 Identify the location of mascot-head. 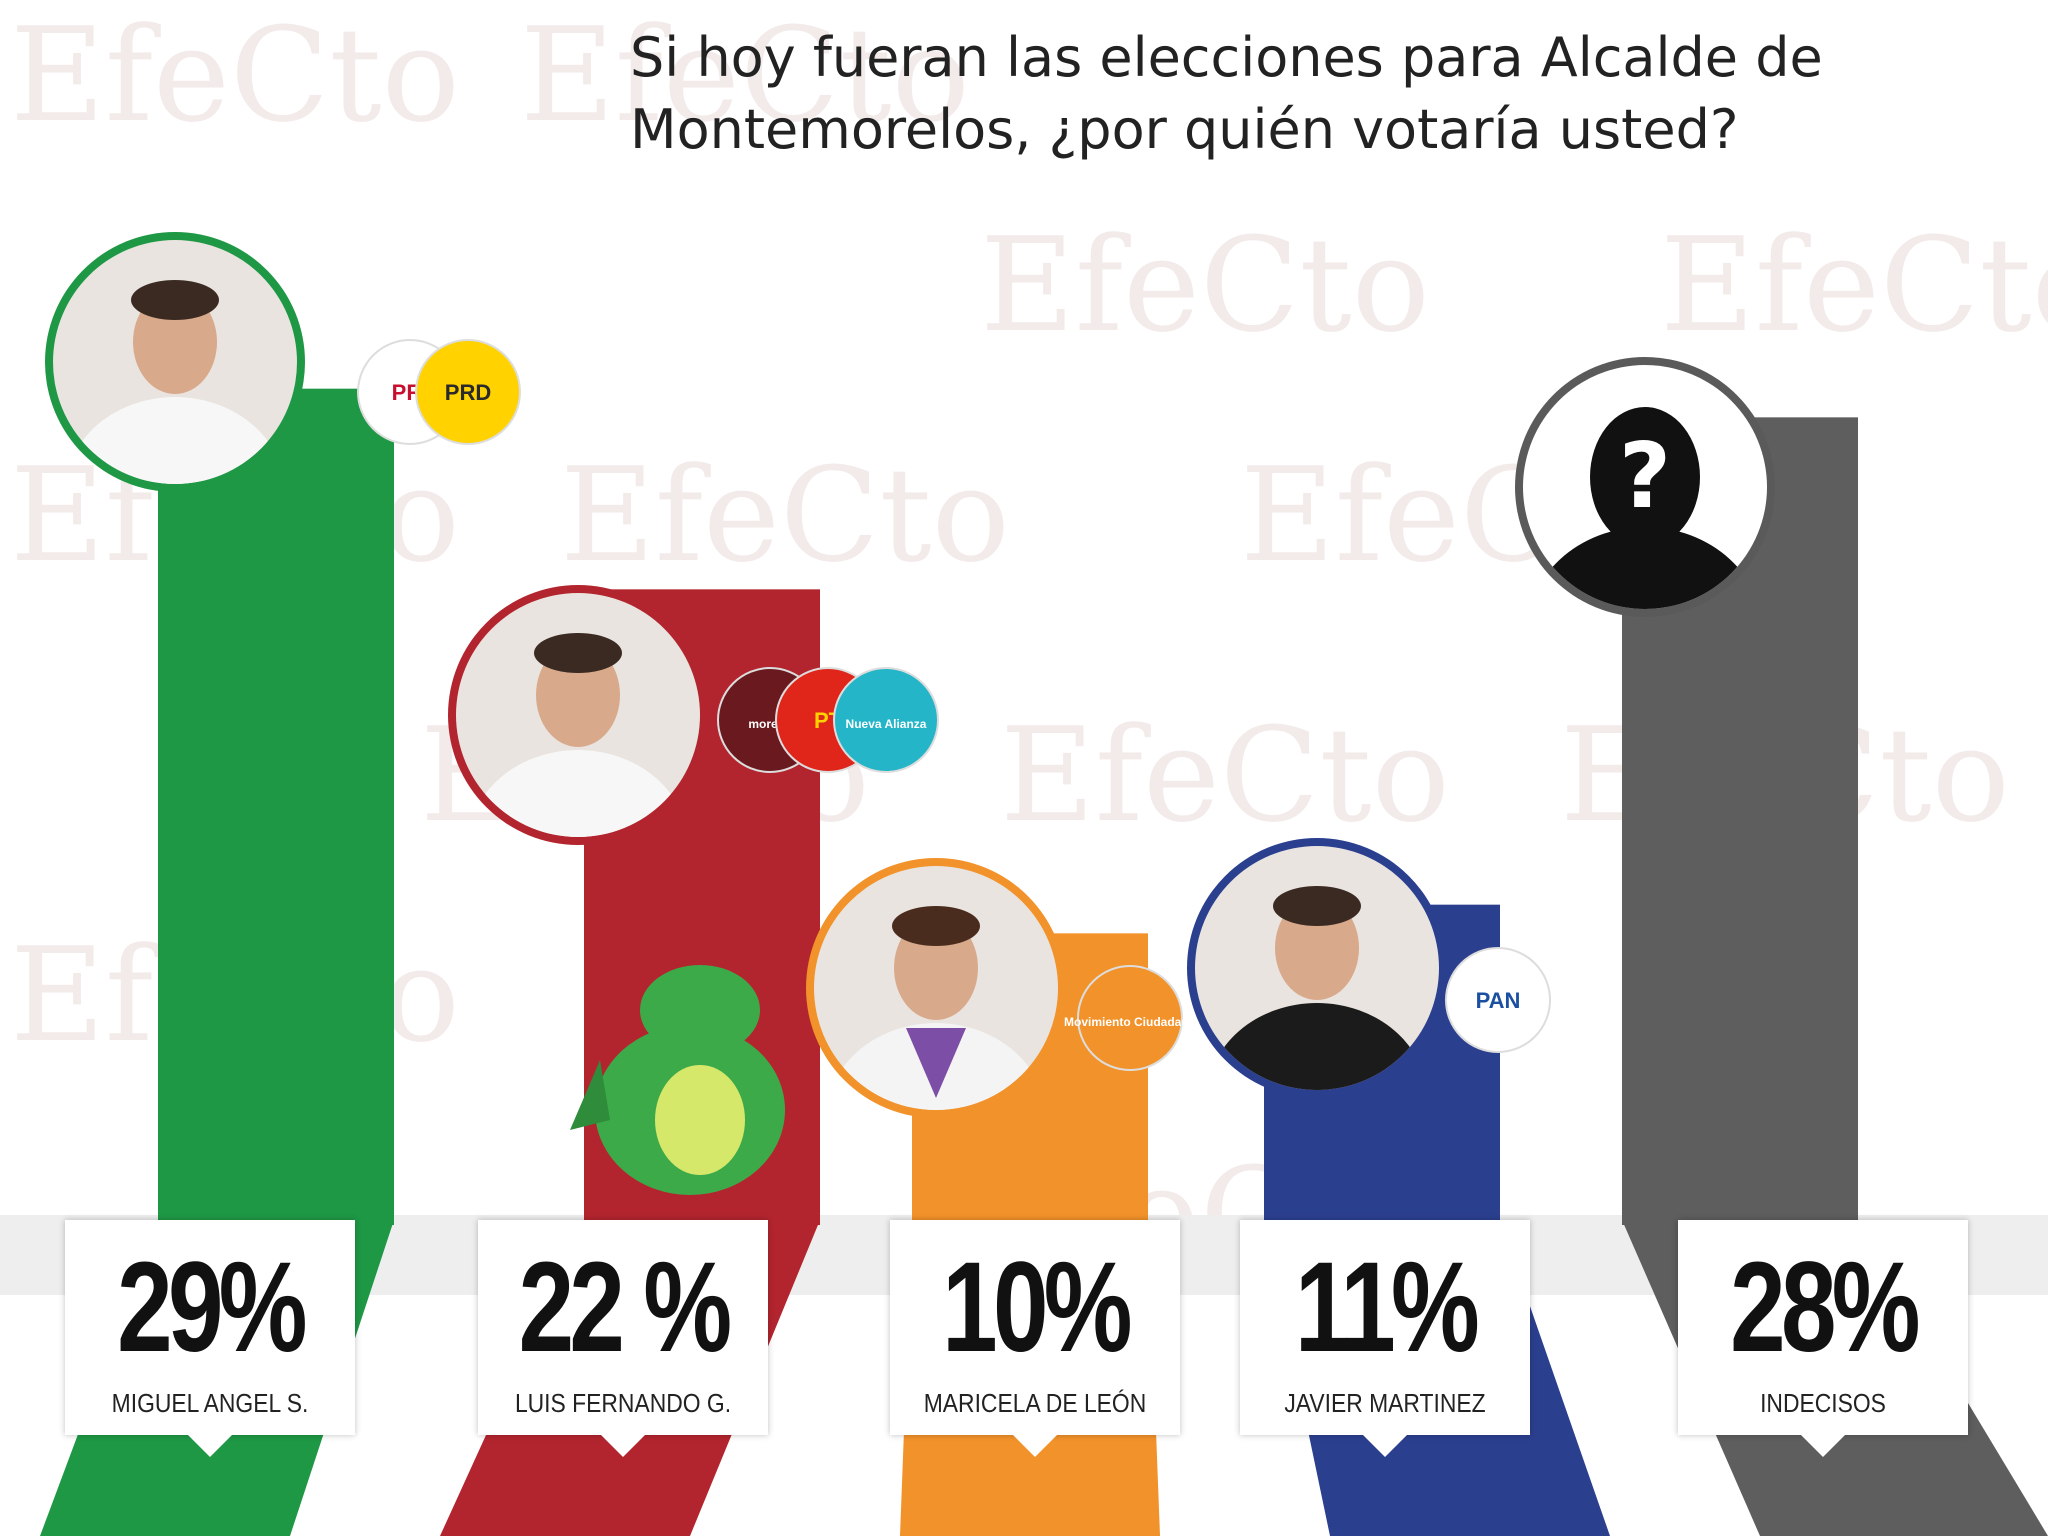
(700, 1010).